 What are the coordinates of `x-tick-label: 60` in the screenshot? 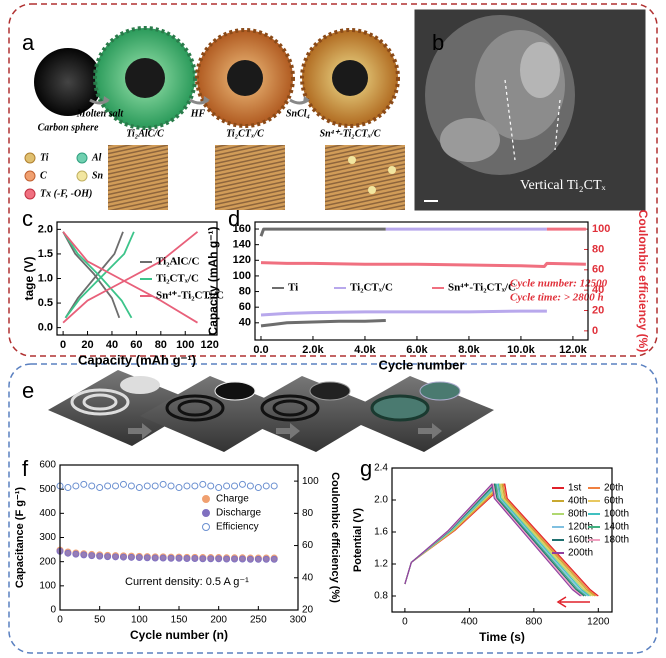 It's located at (136, 345).